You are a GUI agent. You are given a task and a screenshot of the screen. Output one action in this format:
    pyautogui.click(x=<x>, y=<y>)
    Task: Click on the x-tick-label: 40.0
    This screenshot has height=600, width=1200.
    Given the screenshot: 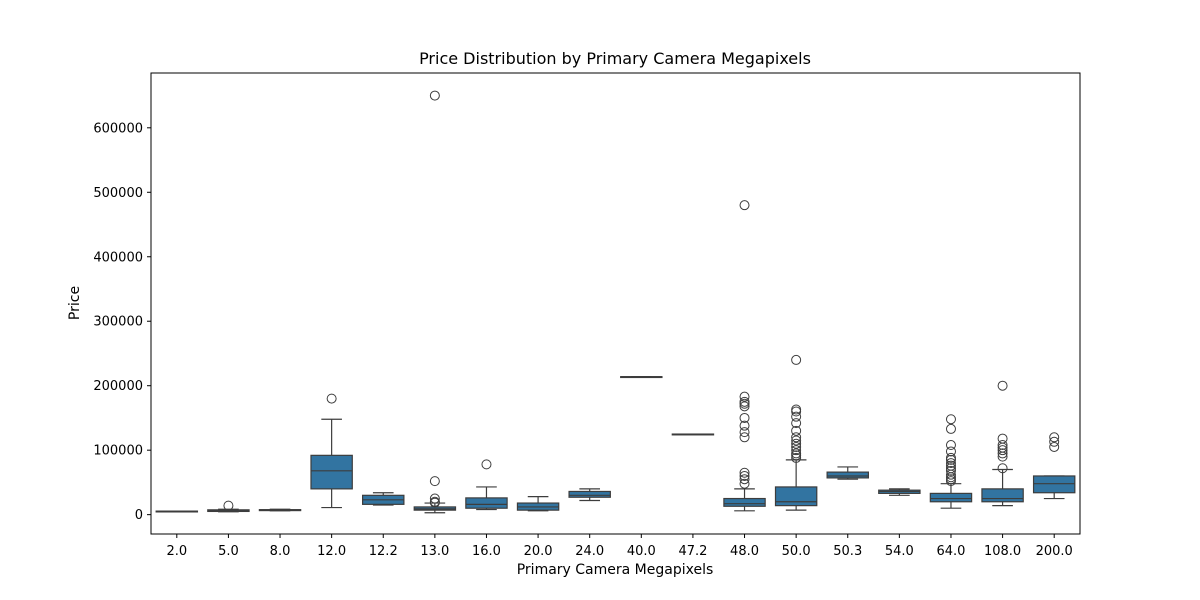 What is the action you would take?
    pyautogui.click(x=641, y=551)
    